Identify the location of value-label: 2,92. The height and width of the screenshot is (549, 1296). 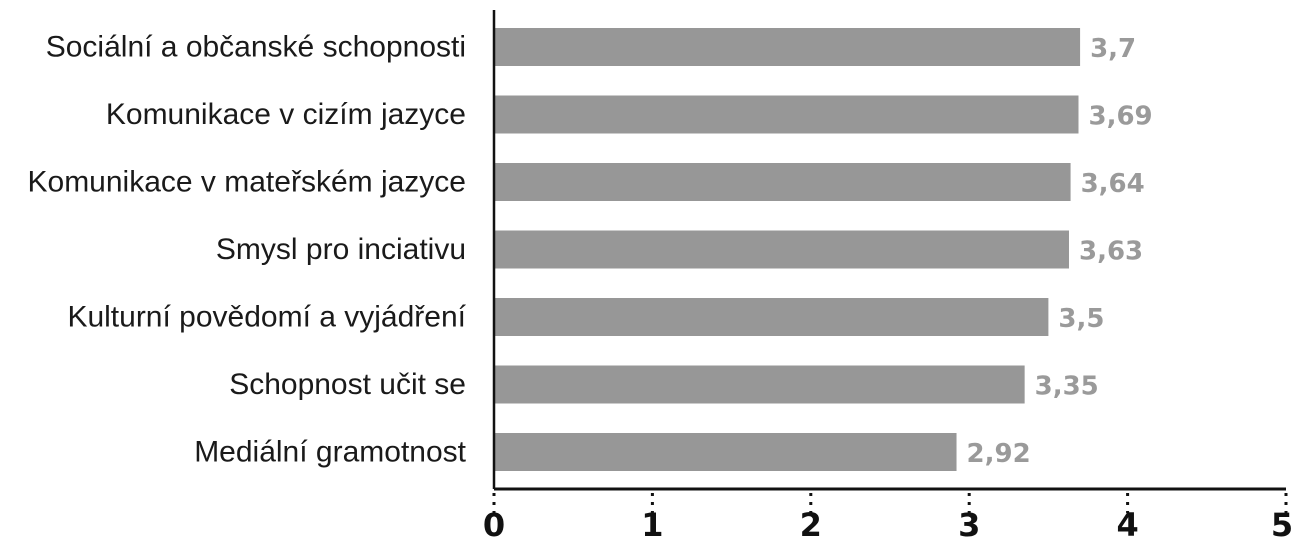
(999, 454).